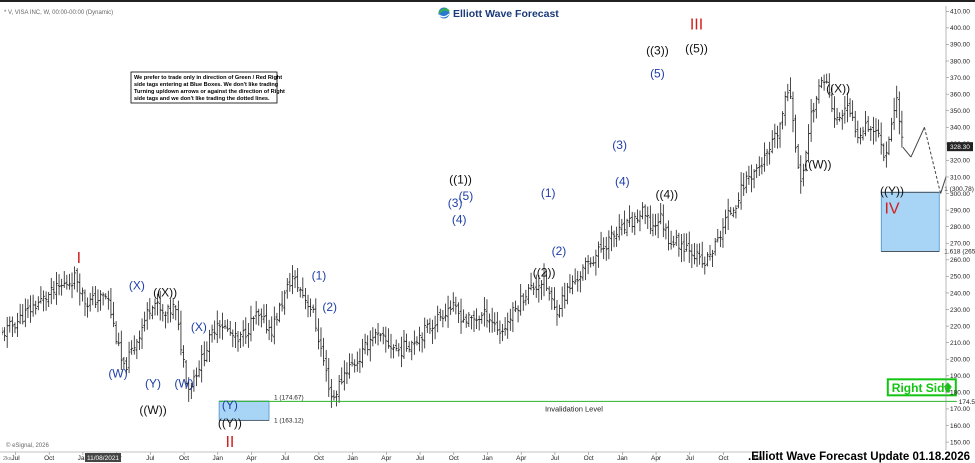 The image size is (975, 463). I want to click on y-tick-label: 290.00, so click(960, 210).